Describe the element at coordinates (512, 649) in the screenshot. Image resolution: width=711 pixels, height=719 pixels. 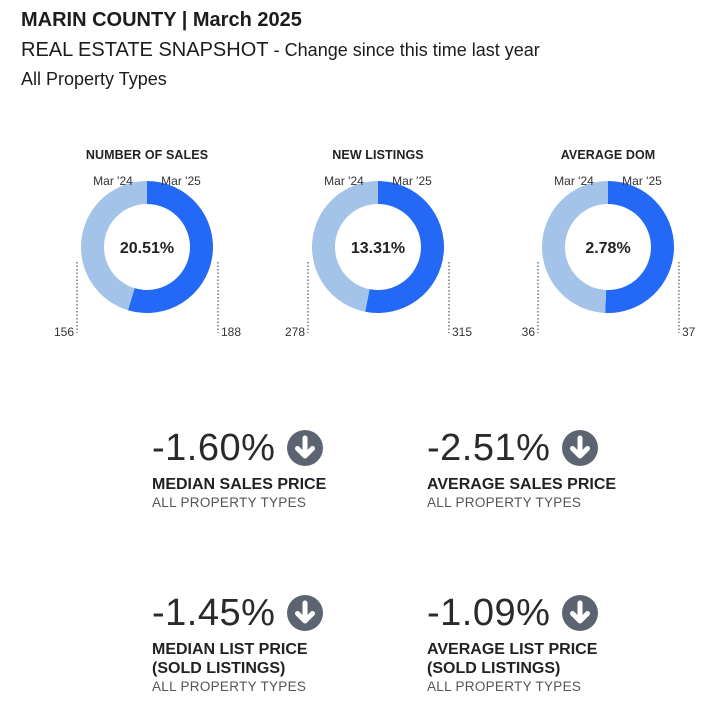
I see `metric-label: AVERAGE LIST PRICE` at that location.